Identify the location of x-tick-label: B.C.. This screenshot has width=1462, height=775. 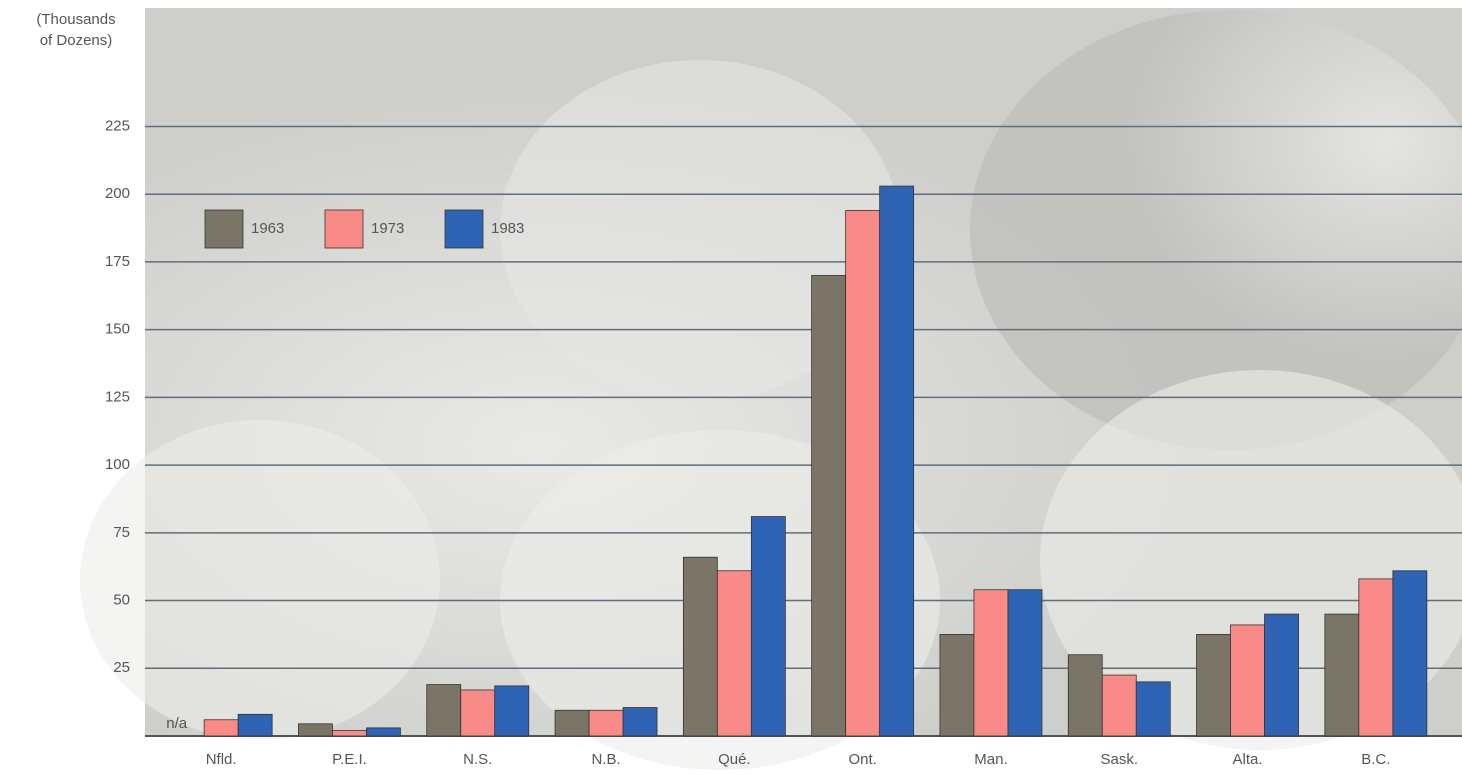
(1375, 759).